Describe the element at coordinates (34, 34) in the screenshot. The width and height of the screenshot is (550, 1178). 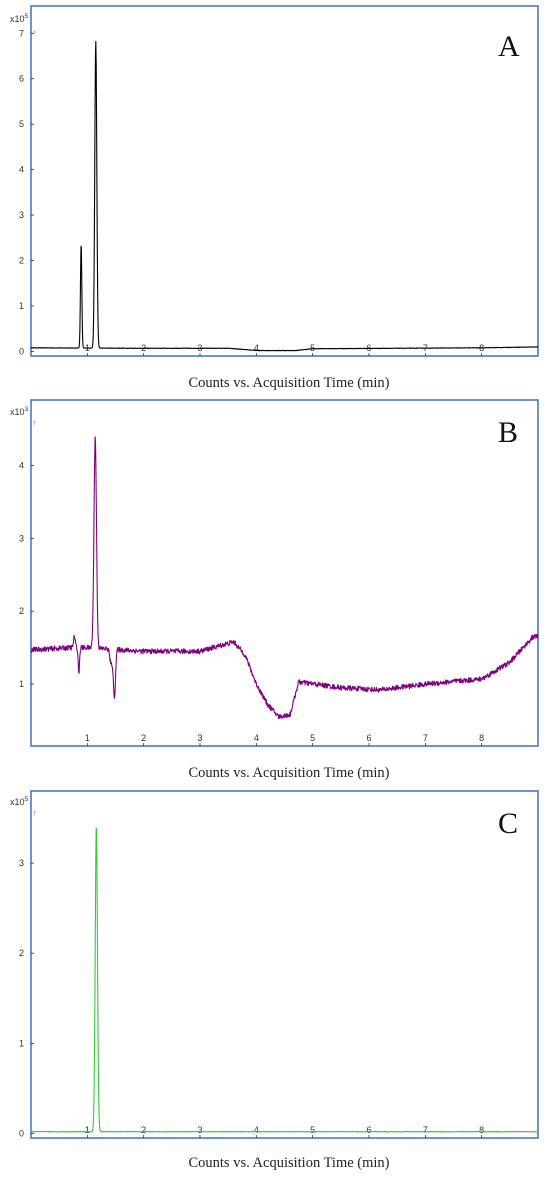
I see `panel-a-marker: †` at that location.